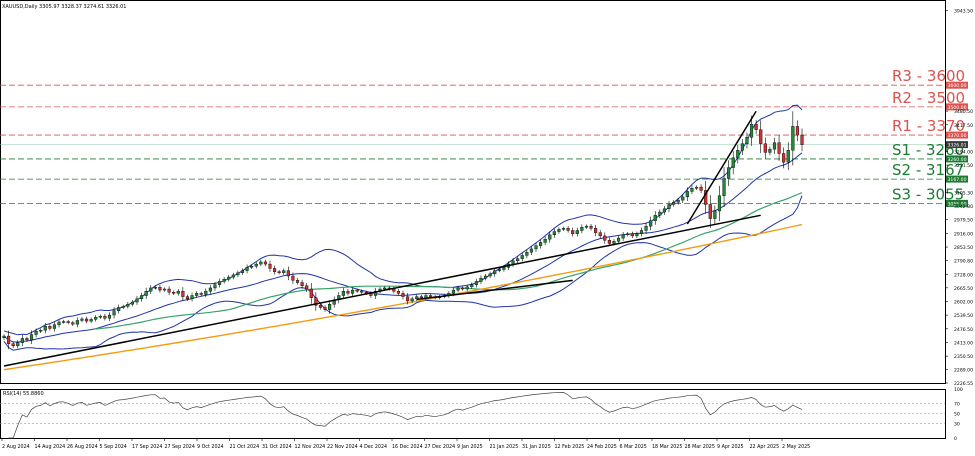 Image resolution: width=975 pixels, height=456 pixels. Describe the element at coordinates (955, 439) in the screenshot. I see `rsi-tick-label: 0` at that location.